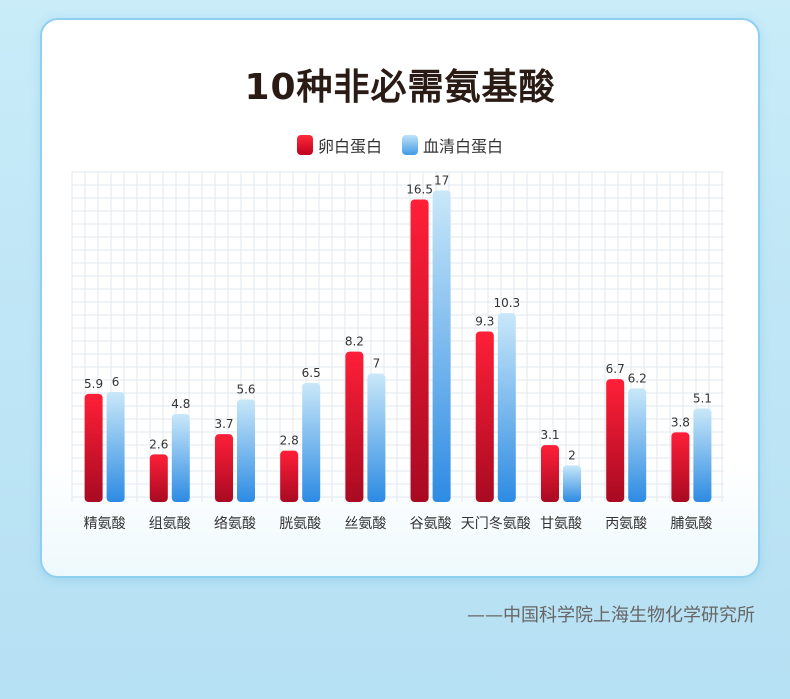 This screenshot has height=699, width=790. What do you see at coordinates (549, 435) in the screenshot?
I see `data-label: 3.1` at bounding box center [549, 435].